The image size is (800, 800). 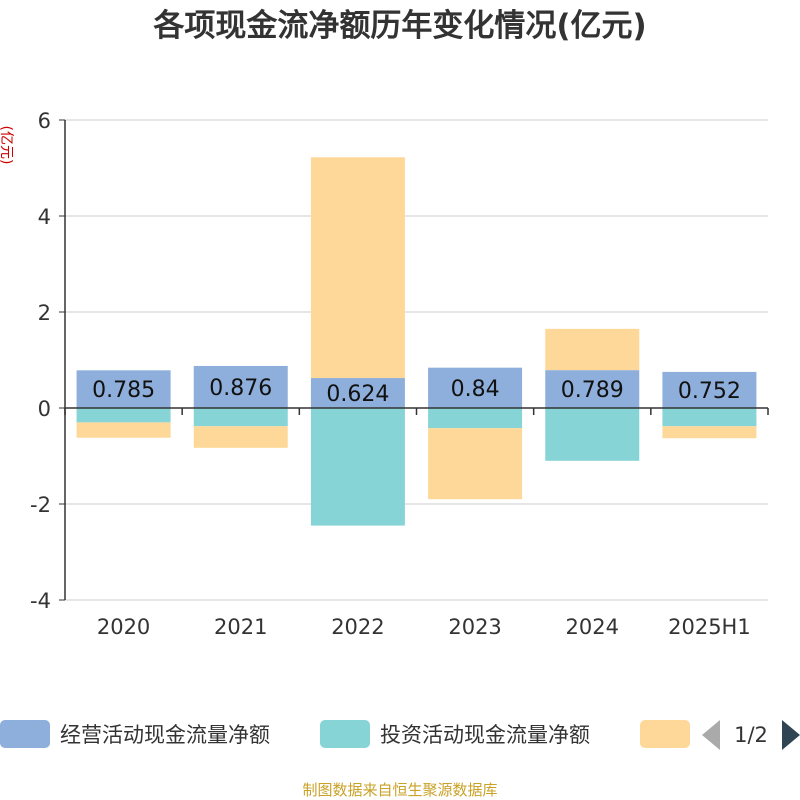 What do you see at coordinates (165, 735) in the screenshot?
I see `legend-label-1: 经营活动现金流量净额` at bounding box center [165, 735].